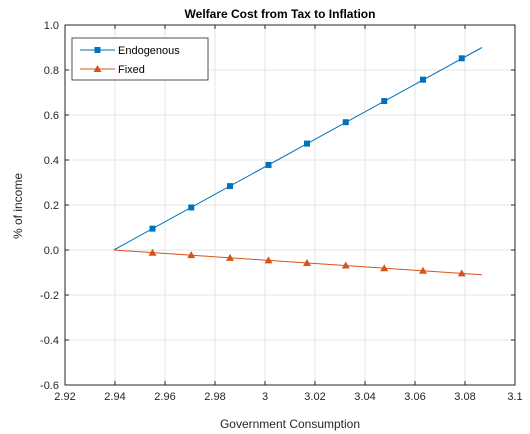 This screenshot has width=530, height=434. Describe the element at coordinates (51, 206) in the screenshot. I see `y-tick-label: 0.2` at that location.